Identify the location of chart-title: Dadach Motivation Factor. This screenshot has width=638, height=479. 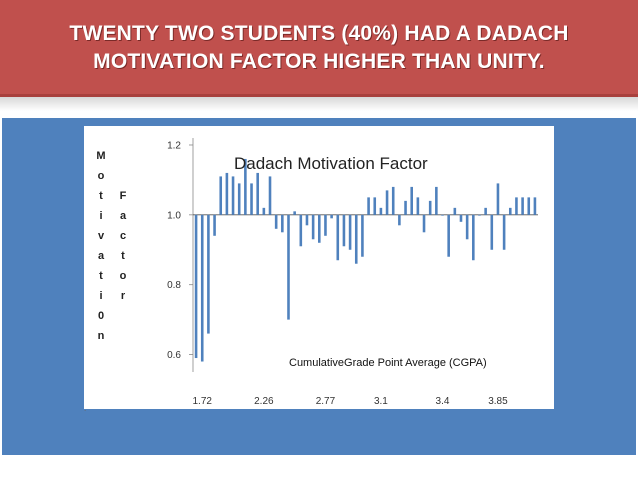
(331, 163).